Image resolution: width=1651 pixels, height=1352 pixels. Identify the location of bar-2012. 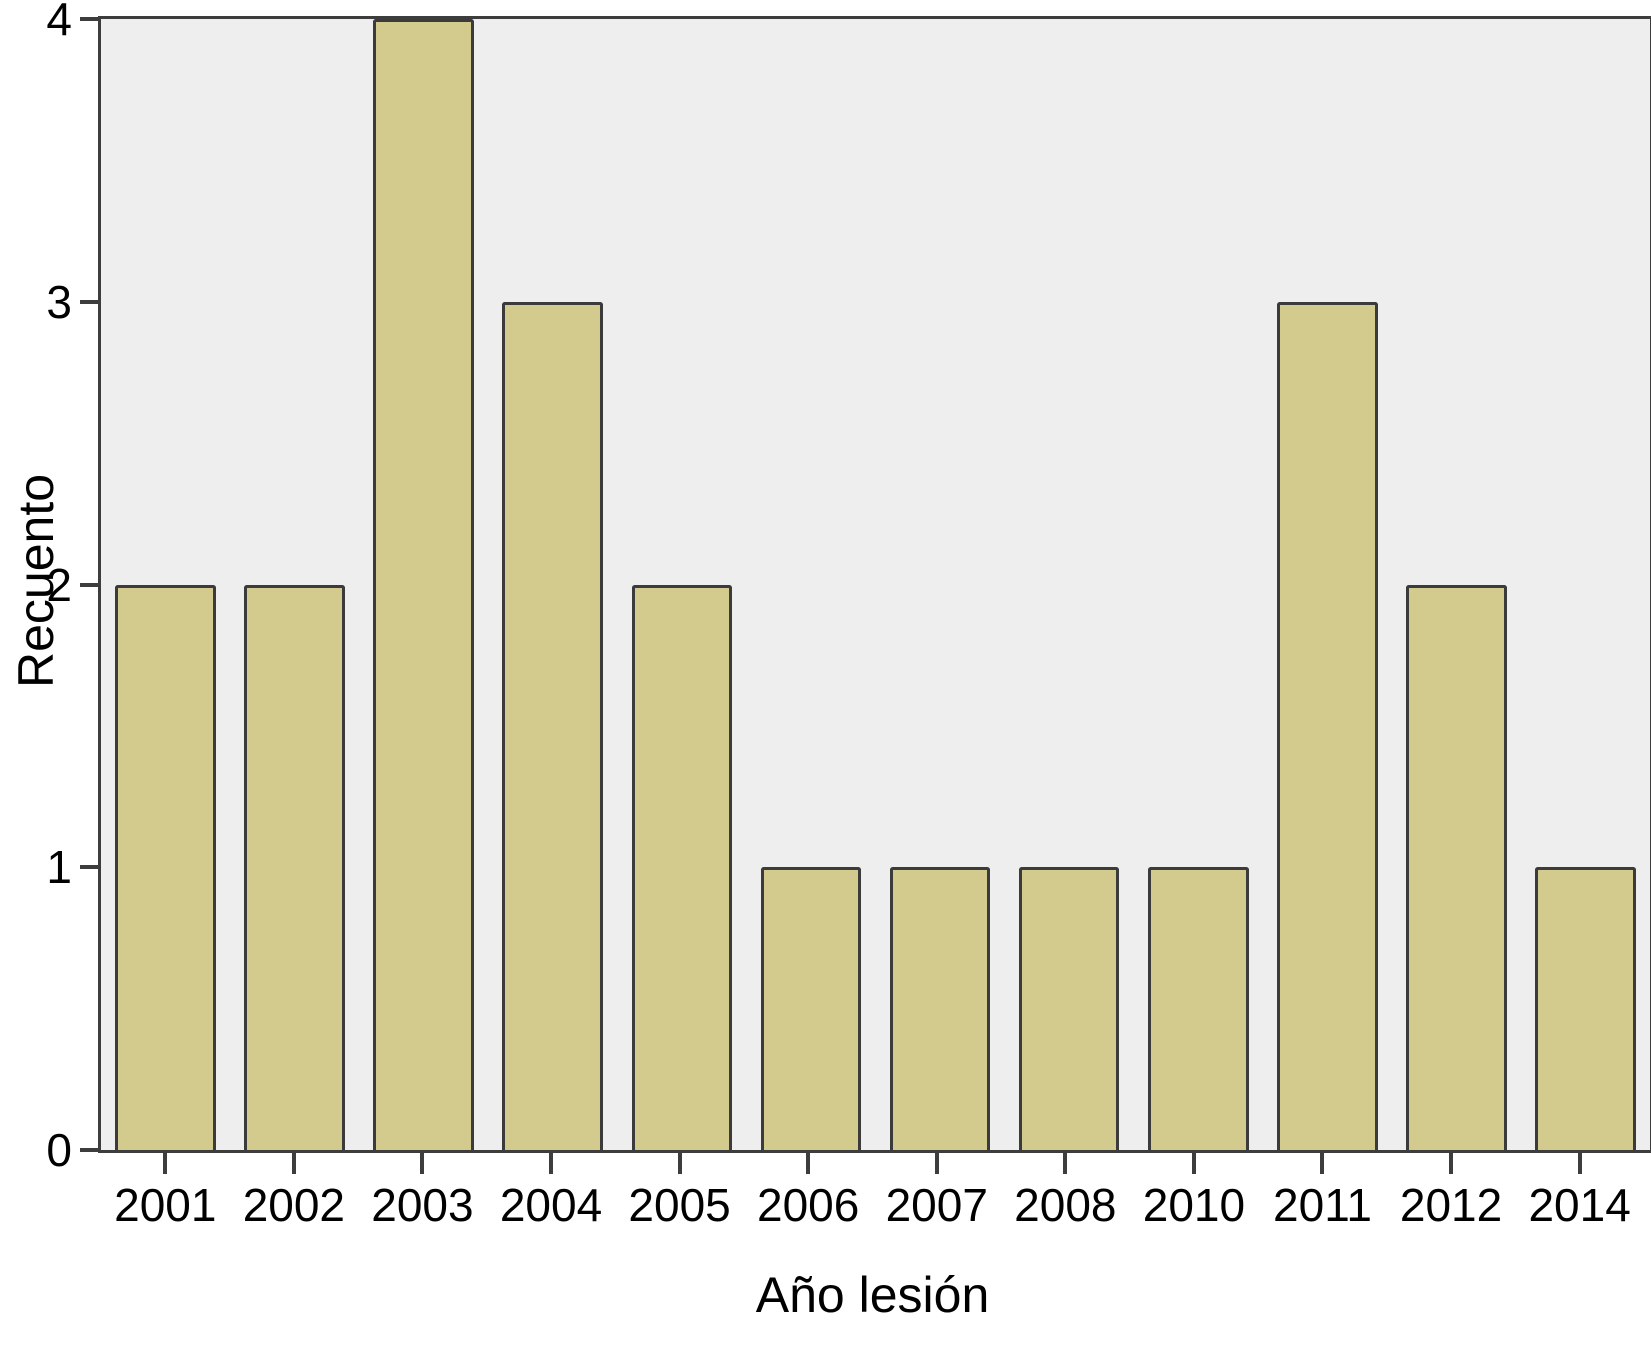
(1456, 867).